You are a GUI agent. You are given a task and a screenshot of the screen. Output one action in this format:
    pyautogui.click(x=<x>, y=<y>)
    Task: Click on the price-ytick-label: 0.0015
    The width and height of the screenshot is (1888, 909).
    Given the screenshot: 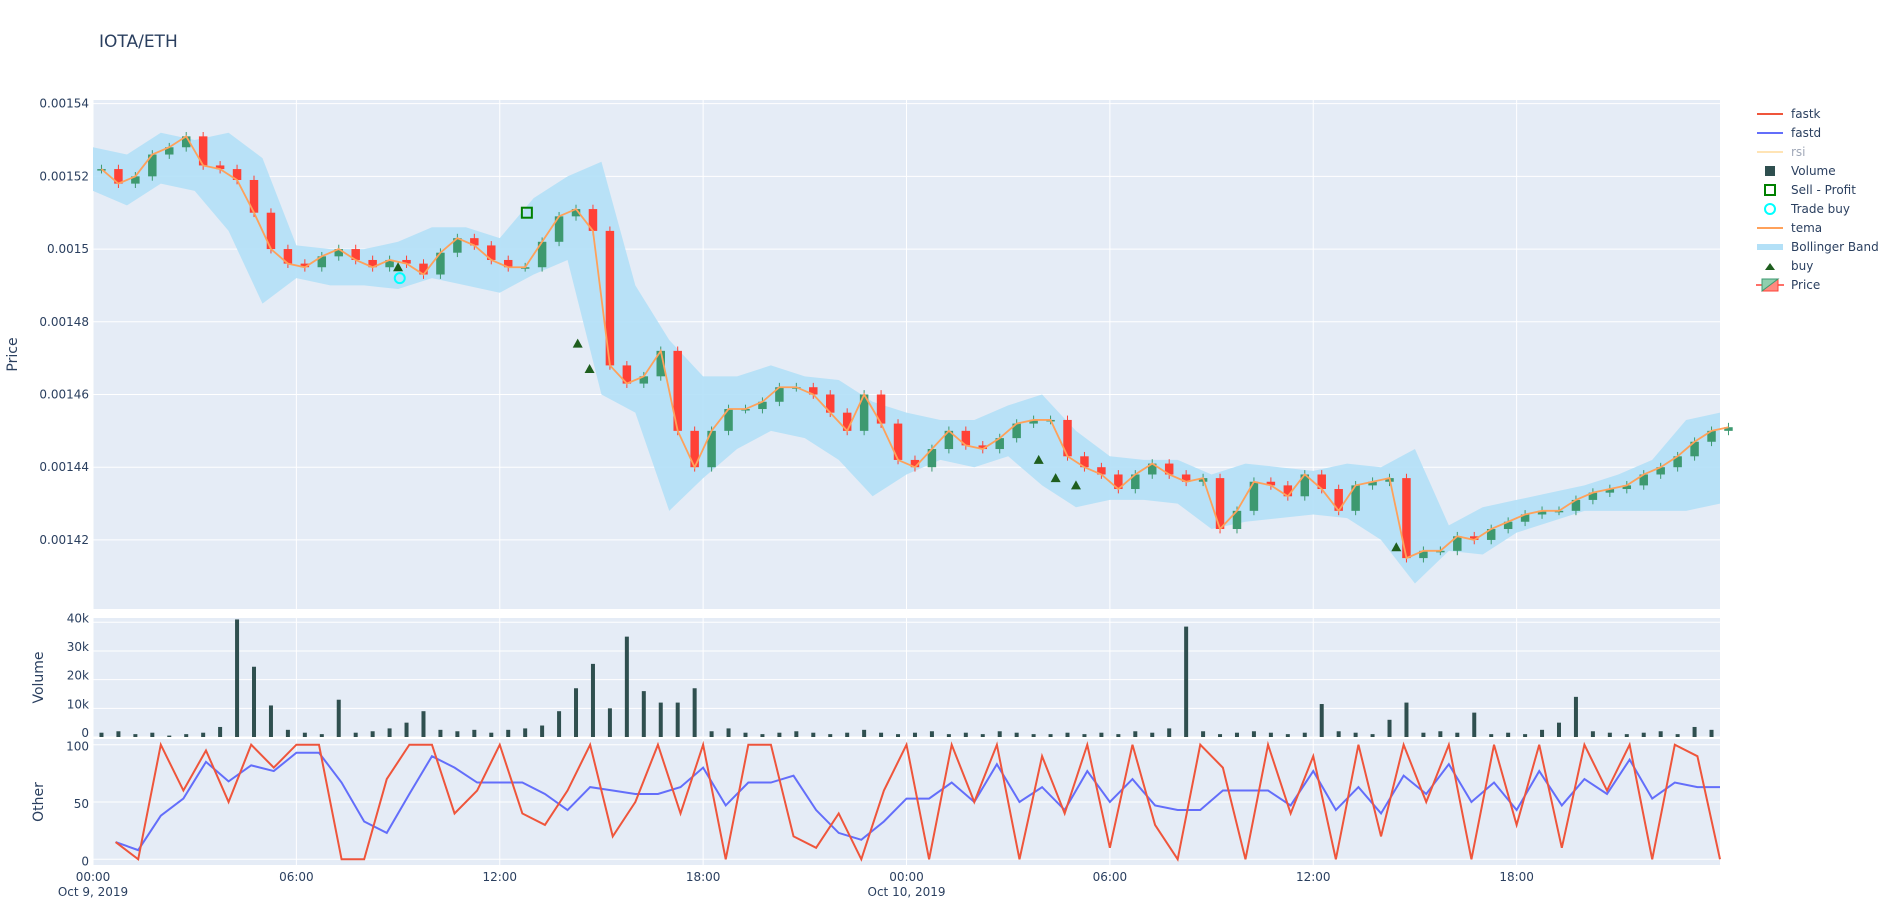 What is the action you would take?
    pyautogui.click(x=68, y=249)
    